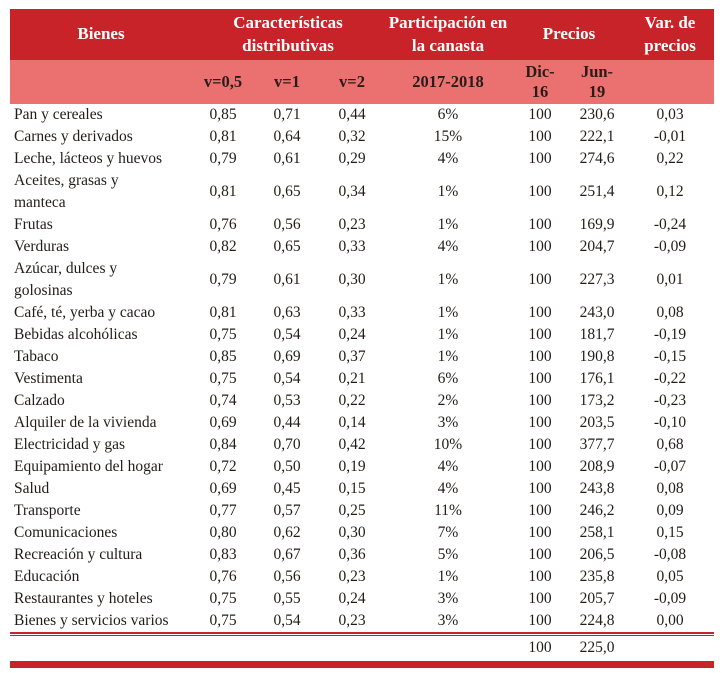 This screenshot has width=724, height=673. Describe the element at coordinates (91, 620) in the screenshot. I see `cell-name: Bienes y servicios varios` at that location.